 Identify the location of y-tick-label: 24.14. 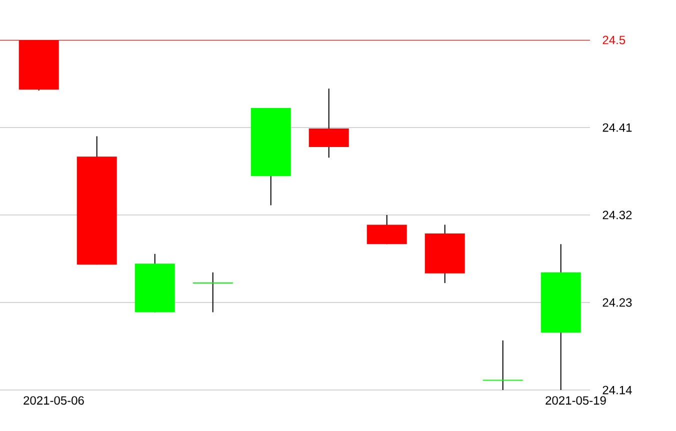
(617, 390).